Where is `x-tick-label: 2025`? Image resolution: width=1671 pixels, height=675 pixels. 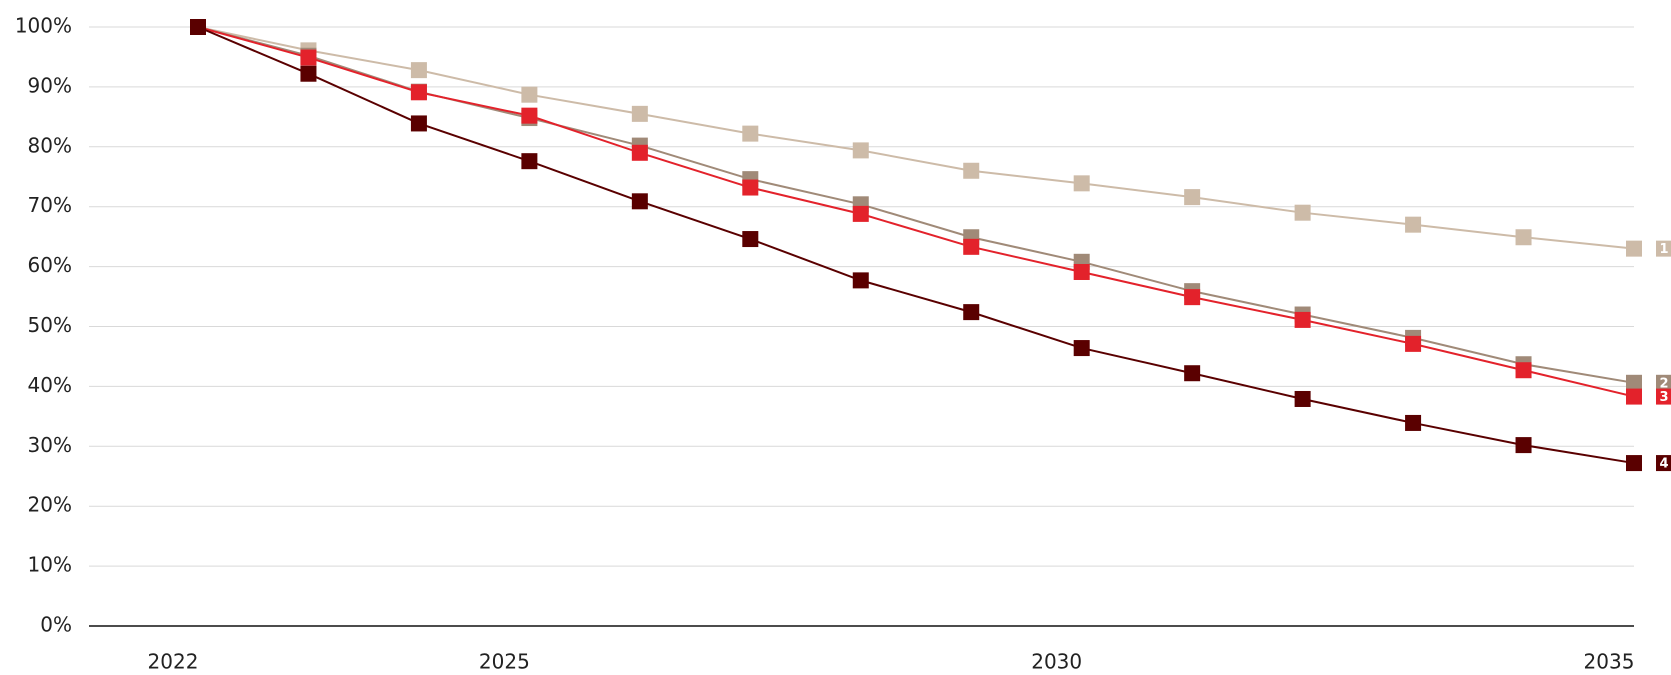 x-tick-label: 2025 is located at coordinates (504, 662).